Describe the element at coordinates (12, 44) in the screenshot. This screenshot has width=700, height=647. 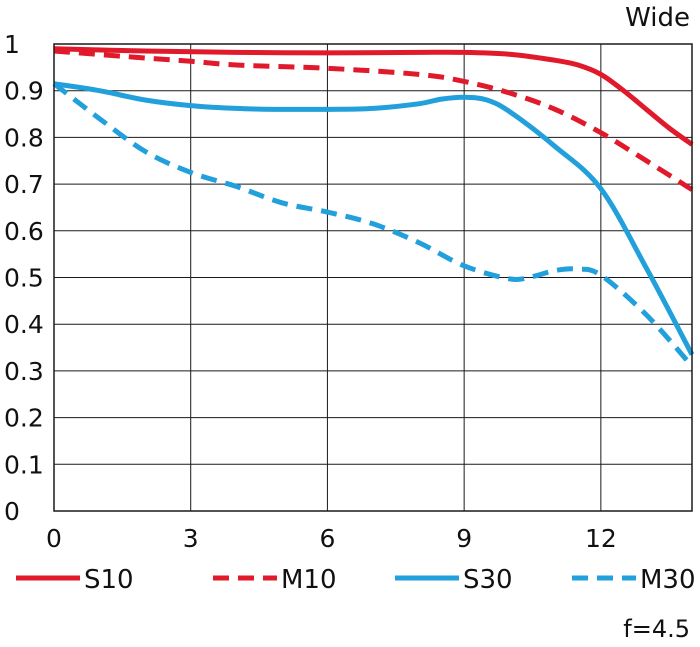
I see `y-tick-label: 1` at that location.